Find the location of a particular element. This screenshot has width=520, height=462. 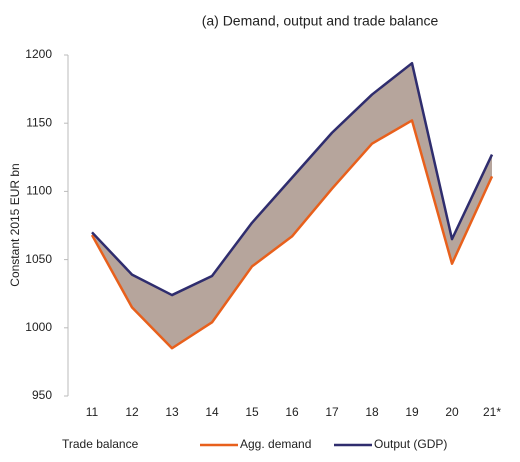

chart-title: (a) Demand, output and trade balance is located at coordinates (320, 21).